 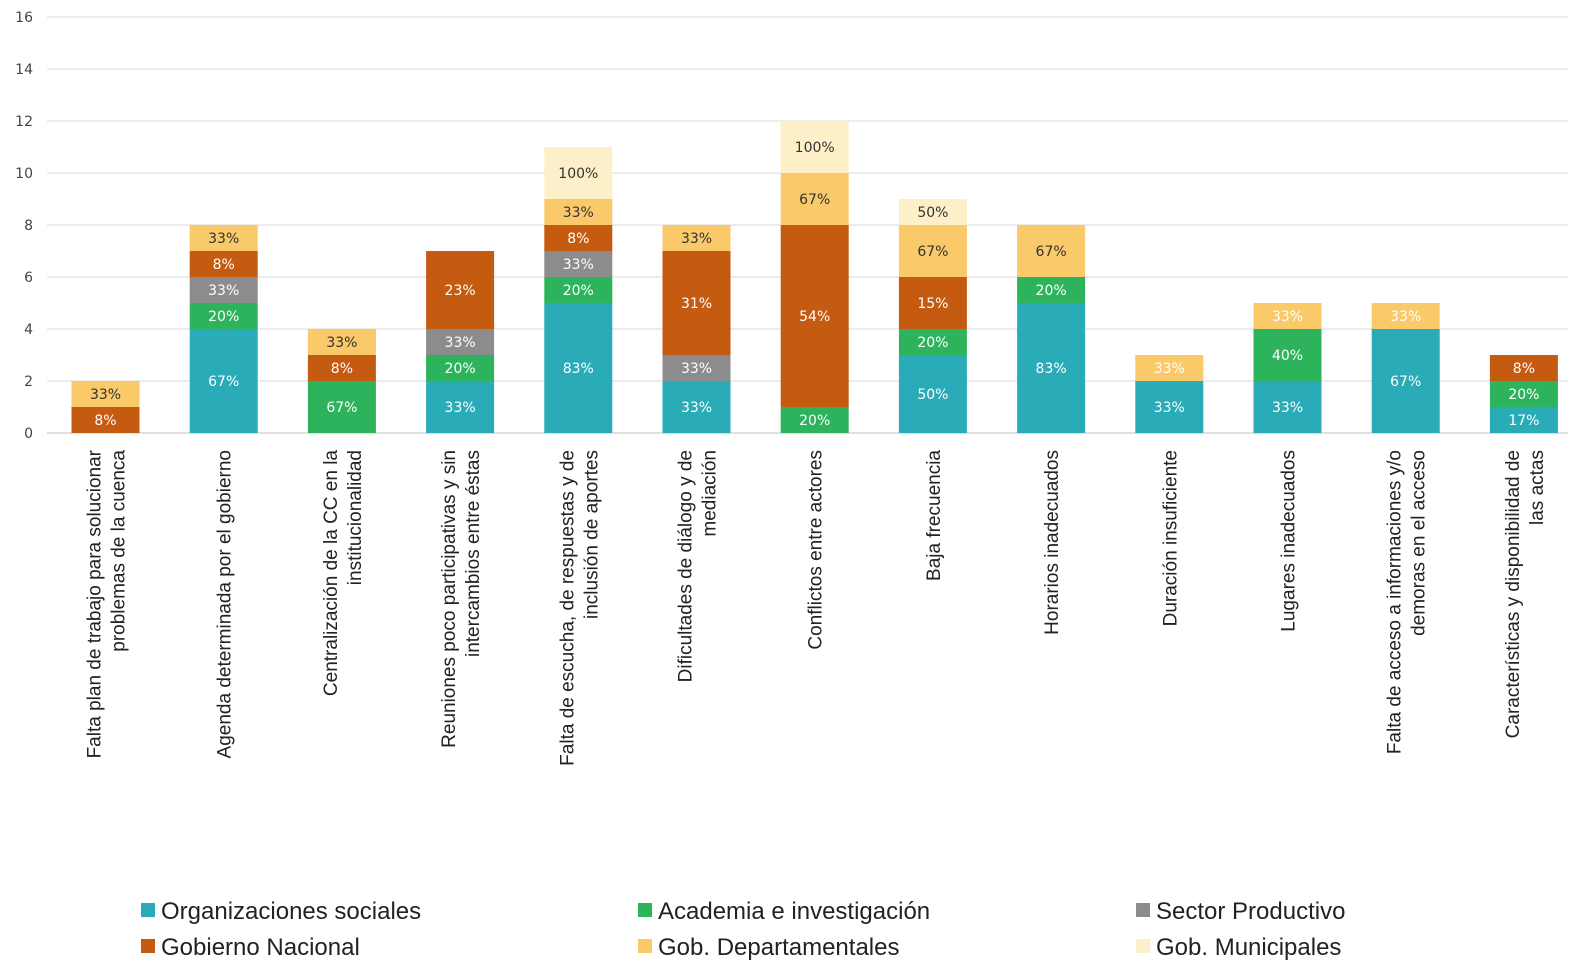 I want to click on category-label: Características y disponibilidad de, so click(x=1513, y=594).